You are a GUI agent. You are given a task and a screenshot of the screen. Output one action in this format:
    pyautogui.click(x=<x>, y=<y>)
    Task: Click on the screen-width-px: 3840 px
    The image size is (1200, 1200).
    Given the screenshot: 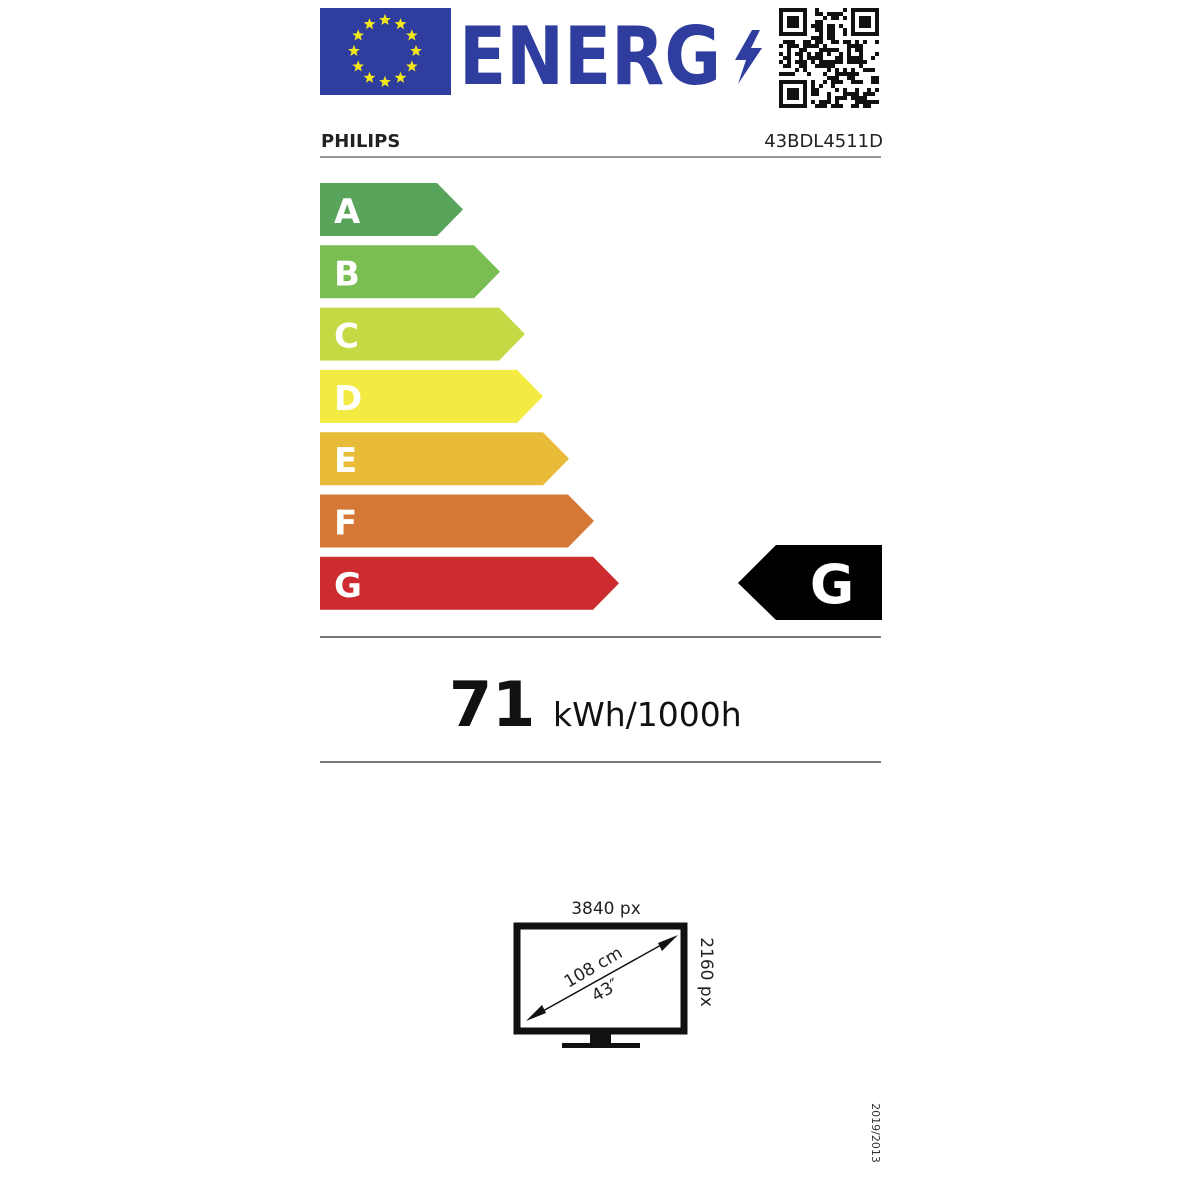 What is the action you would take?
    pyautogui.click(x=606, y=909)
    